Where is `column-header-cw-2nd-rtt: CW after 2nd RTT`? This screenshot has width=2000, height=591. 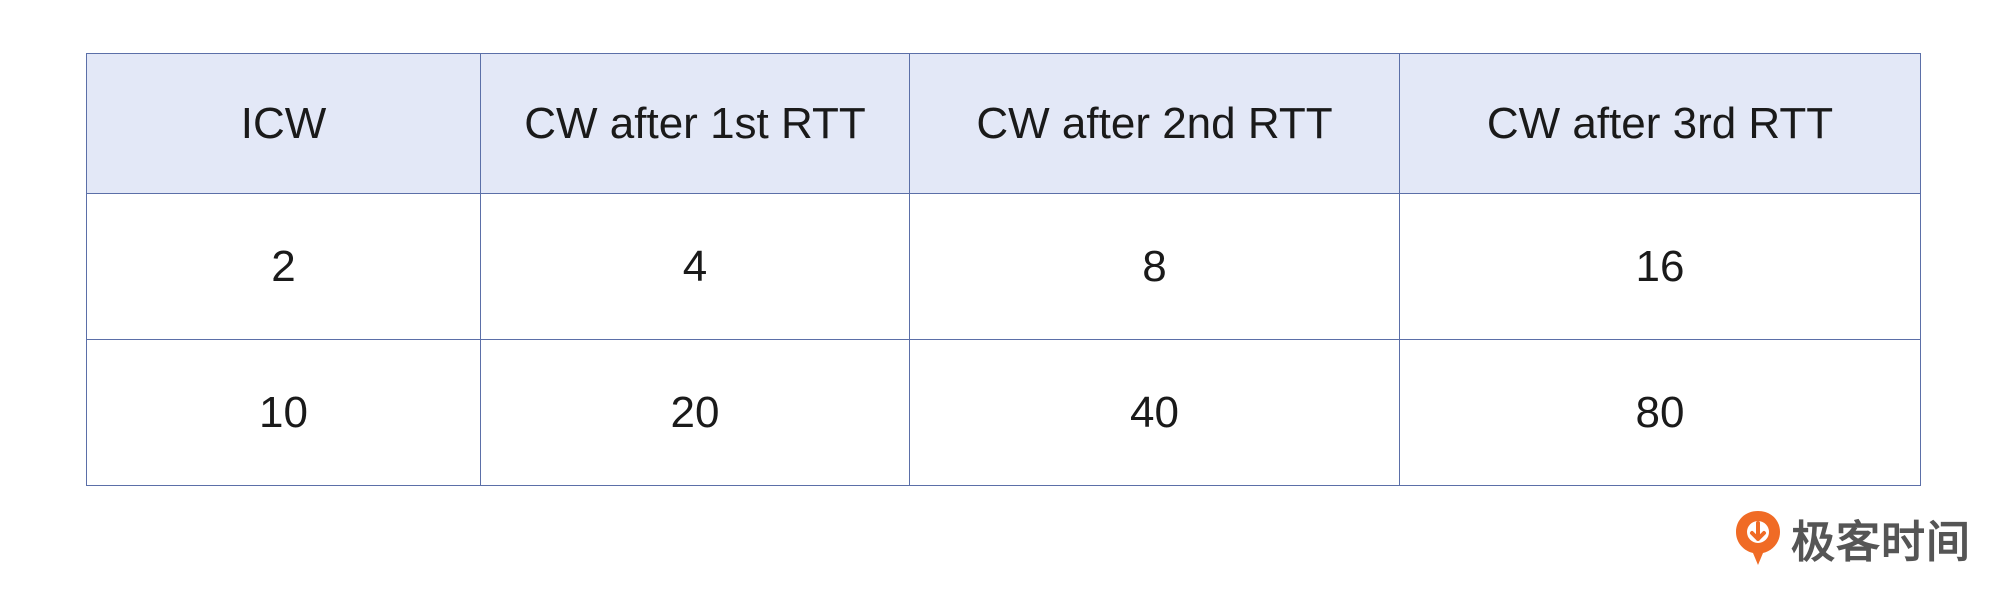 column-header-cw-2nd-rtt: CW after 2nd RTT is located at coordinates (1154, 123).